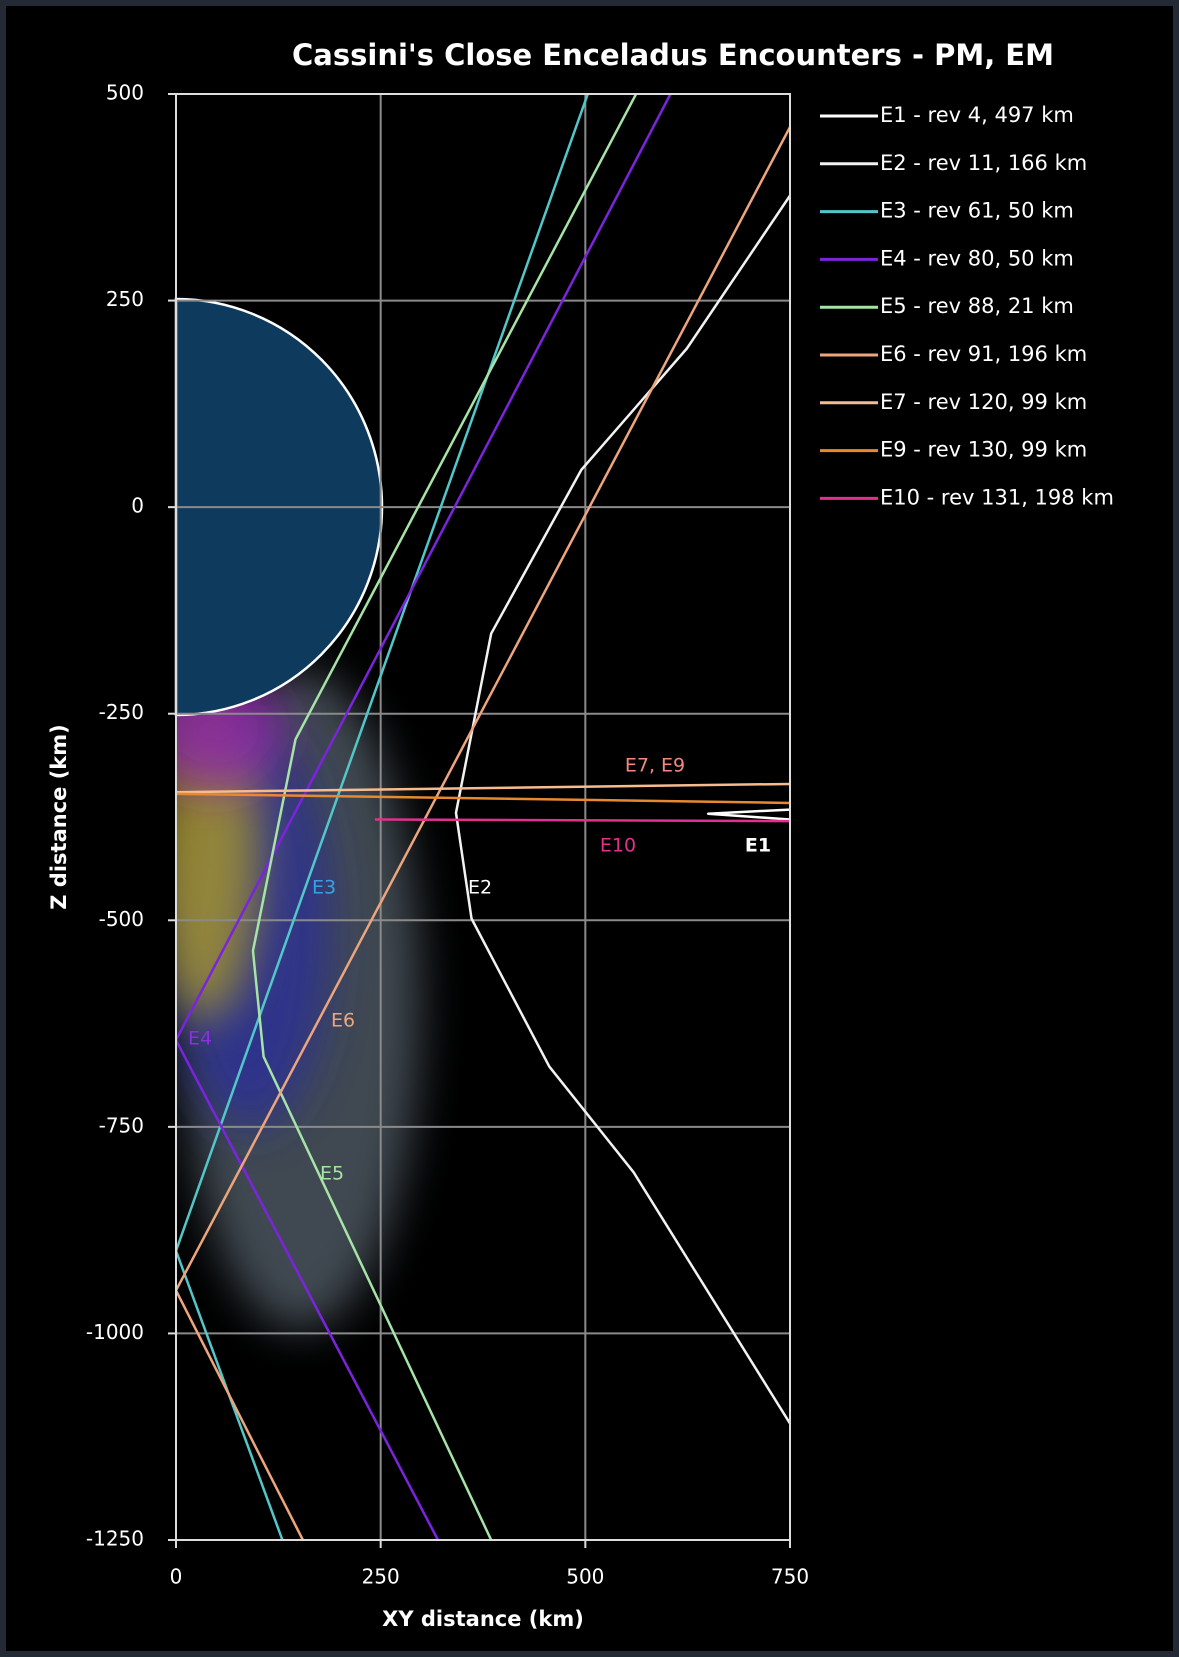 This screenshot has height=1657, width=1179. What do you see at coordinates (381, 1577) in the screenshot?
I see `x-tick-label: 250` at bounding box center [381, 1577].